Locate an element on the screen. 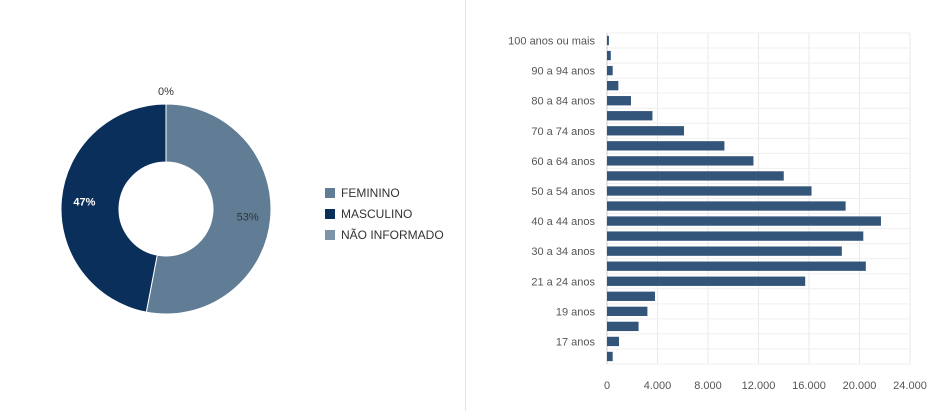 Image resolution: width=943 pixels, height=416 pixels. donut-legend: FEMININO MASCULINO NÃO INFORMADO is located at coordinates (384, 213).